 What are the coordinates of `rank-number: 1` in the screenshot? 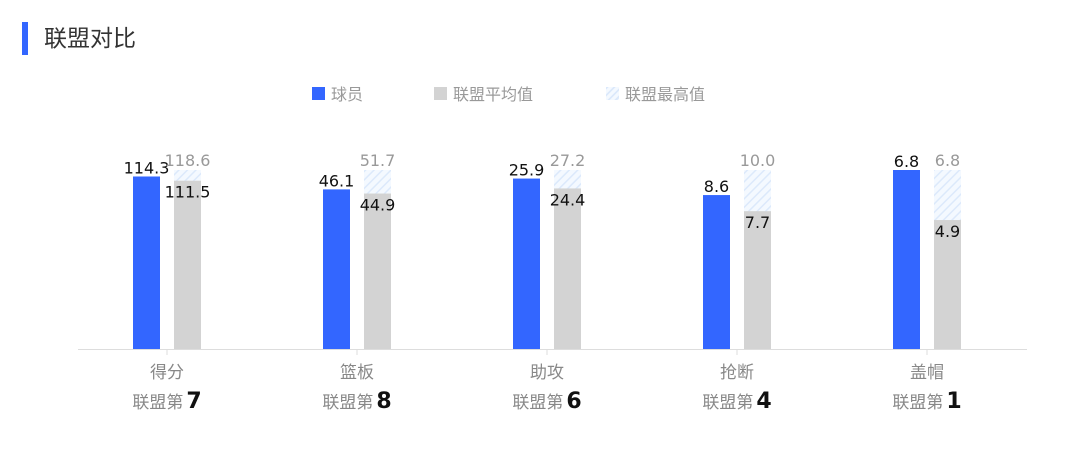 It's located at (954, 401).